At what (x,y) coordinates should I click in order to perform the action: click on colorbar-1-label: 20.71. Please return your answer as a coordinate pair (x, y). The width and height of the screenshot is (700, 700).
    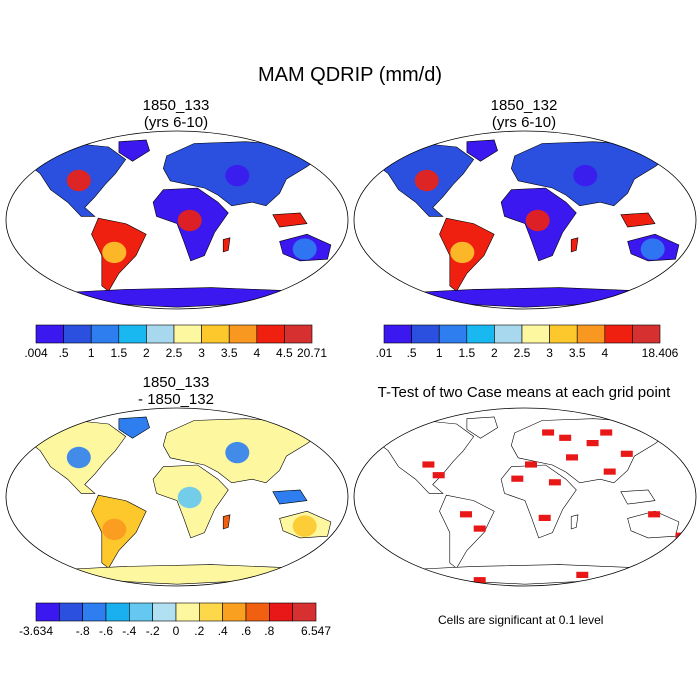
    Looking at the image, I should click on (312, 353).